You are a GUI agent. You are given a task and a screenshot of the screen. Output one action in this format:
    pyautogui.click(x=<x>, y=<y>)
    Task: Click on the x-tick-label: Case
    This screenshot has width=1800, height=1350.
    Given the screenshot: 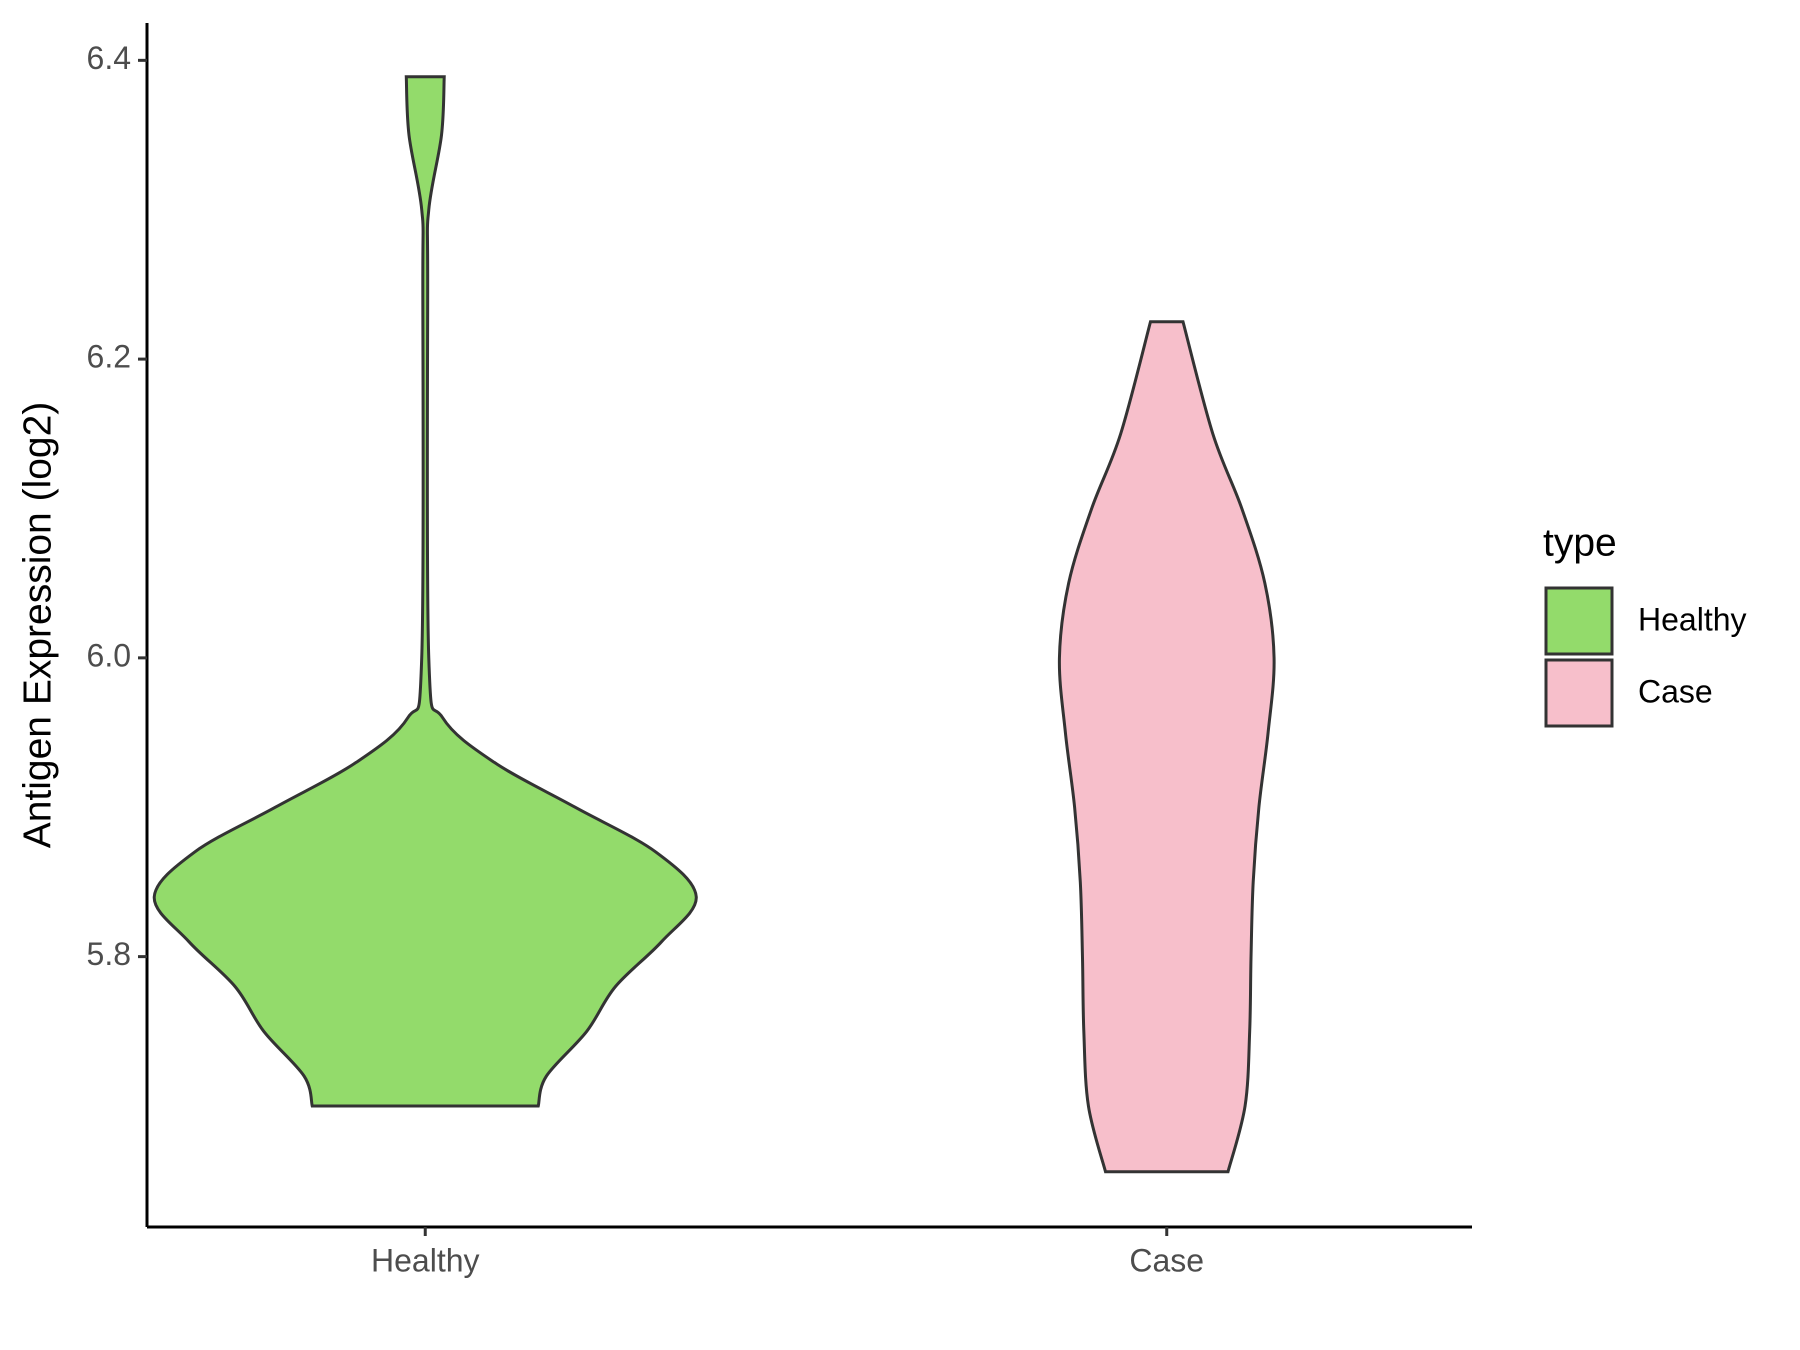 What is the action you would take?
    pyautogui.click(x=1166, y=1260)
    